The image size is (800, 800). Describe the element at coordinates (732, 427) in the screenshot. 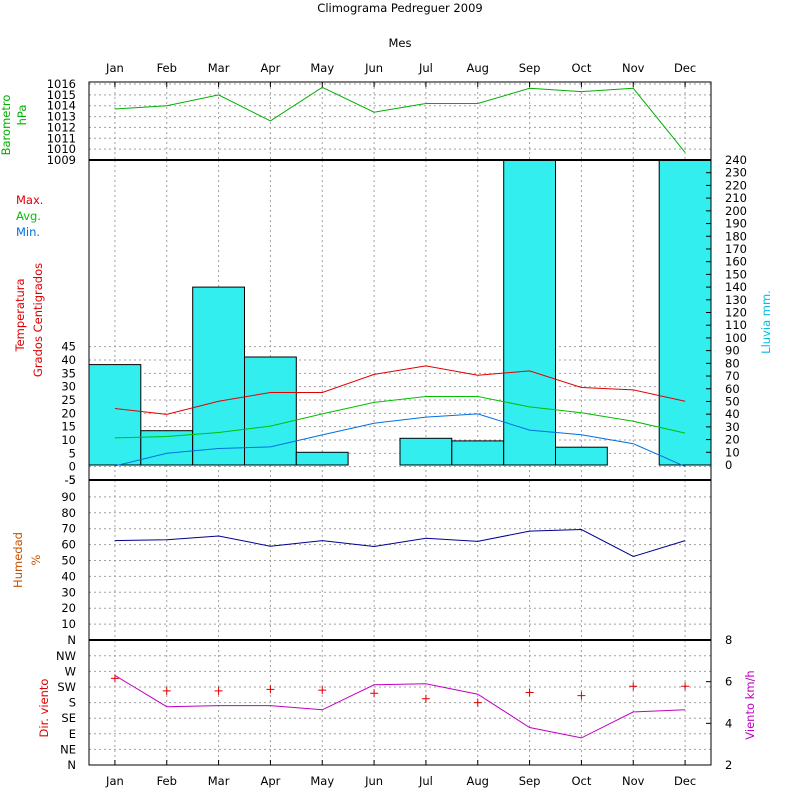

I see `rain-tick-label: 30` at that location.